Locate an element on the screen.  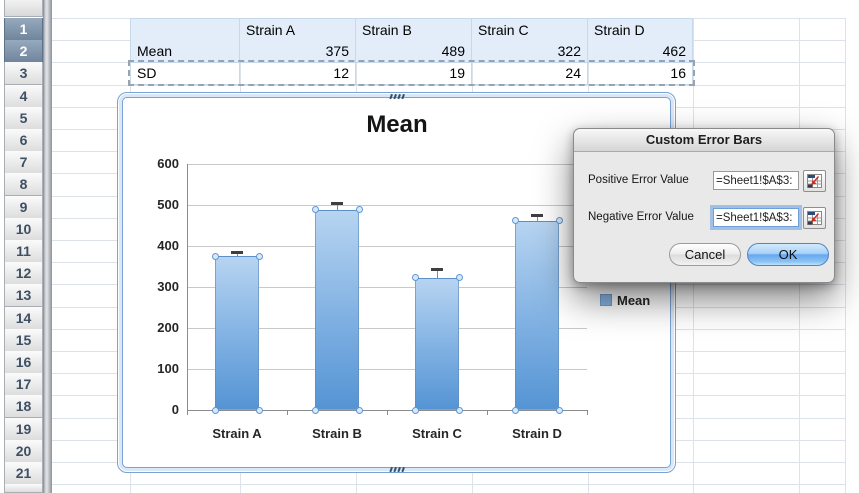
cell-r2-c4: 322 is located at coordinates (530, 51).